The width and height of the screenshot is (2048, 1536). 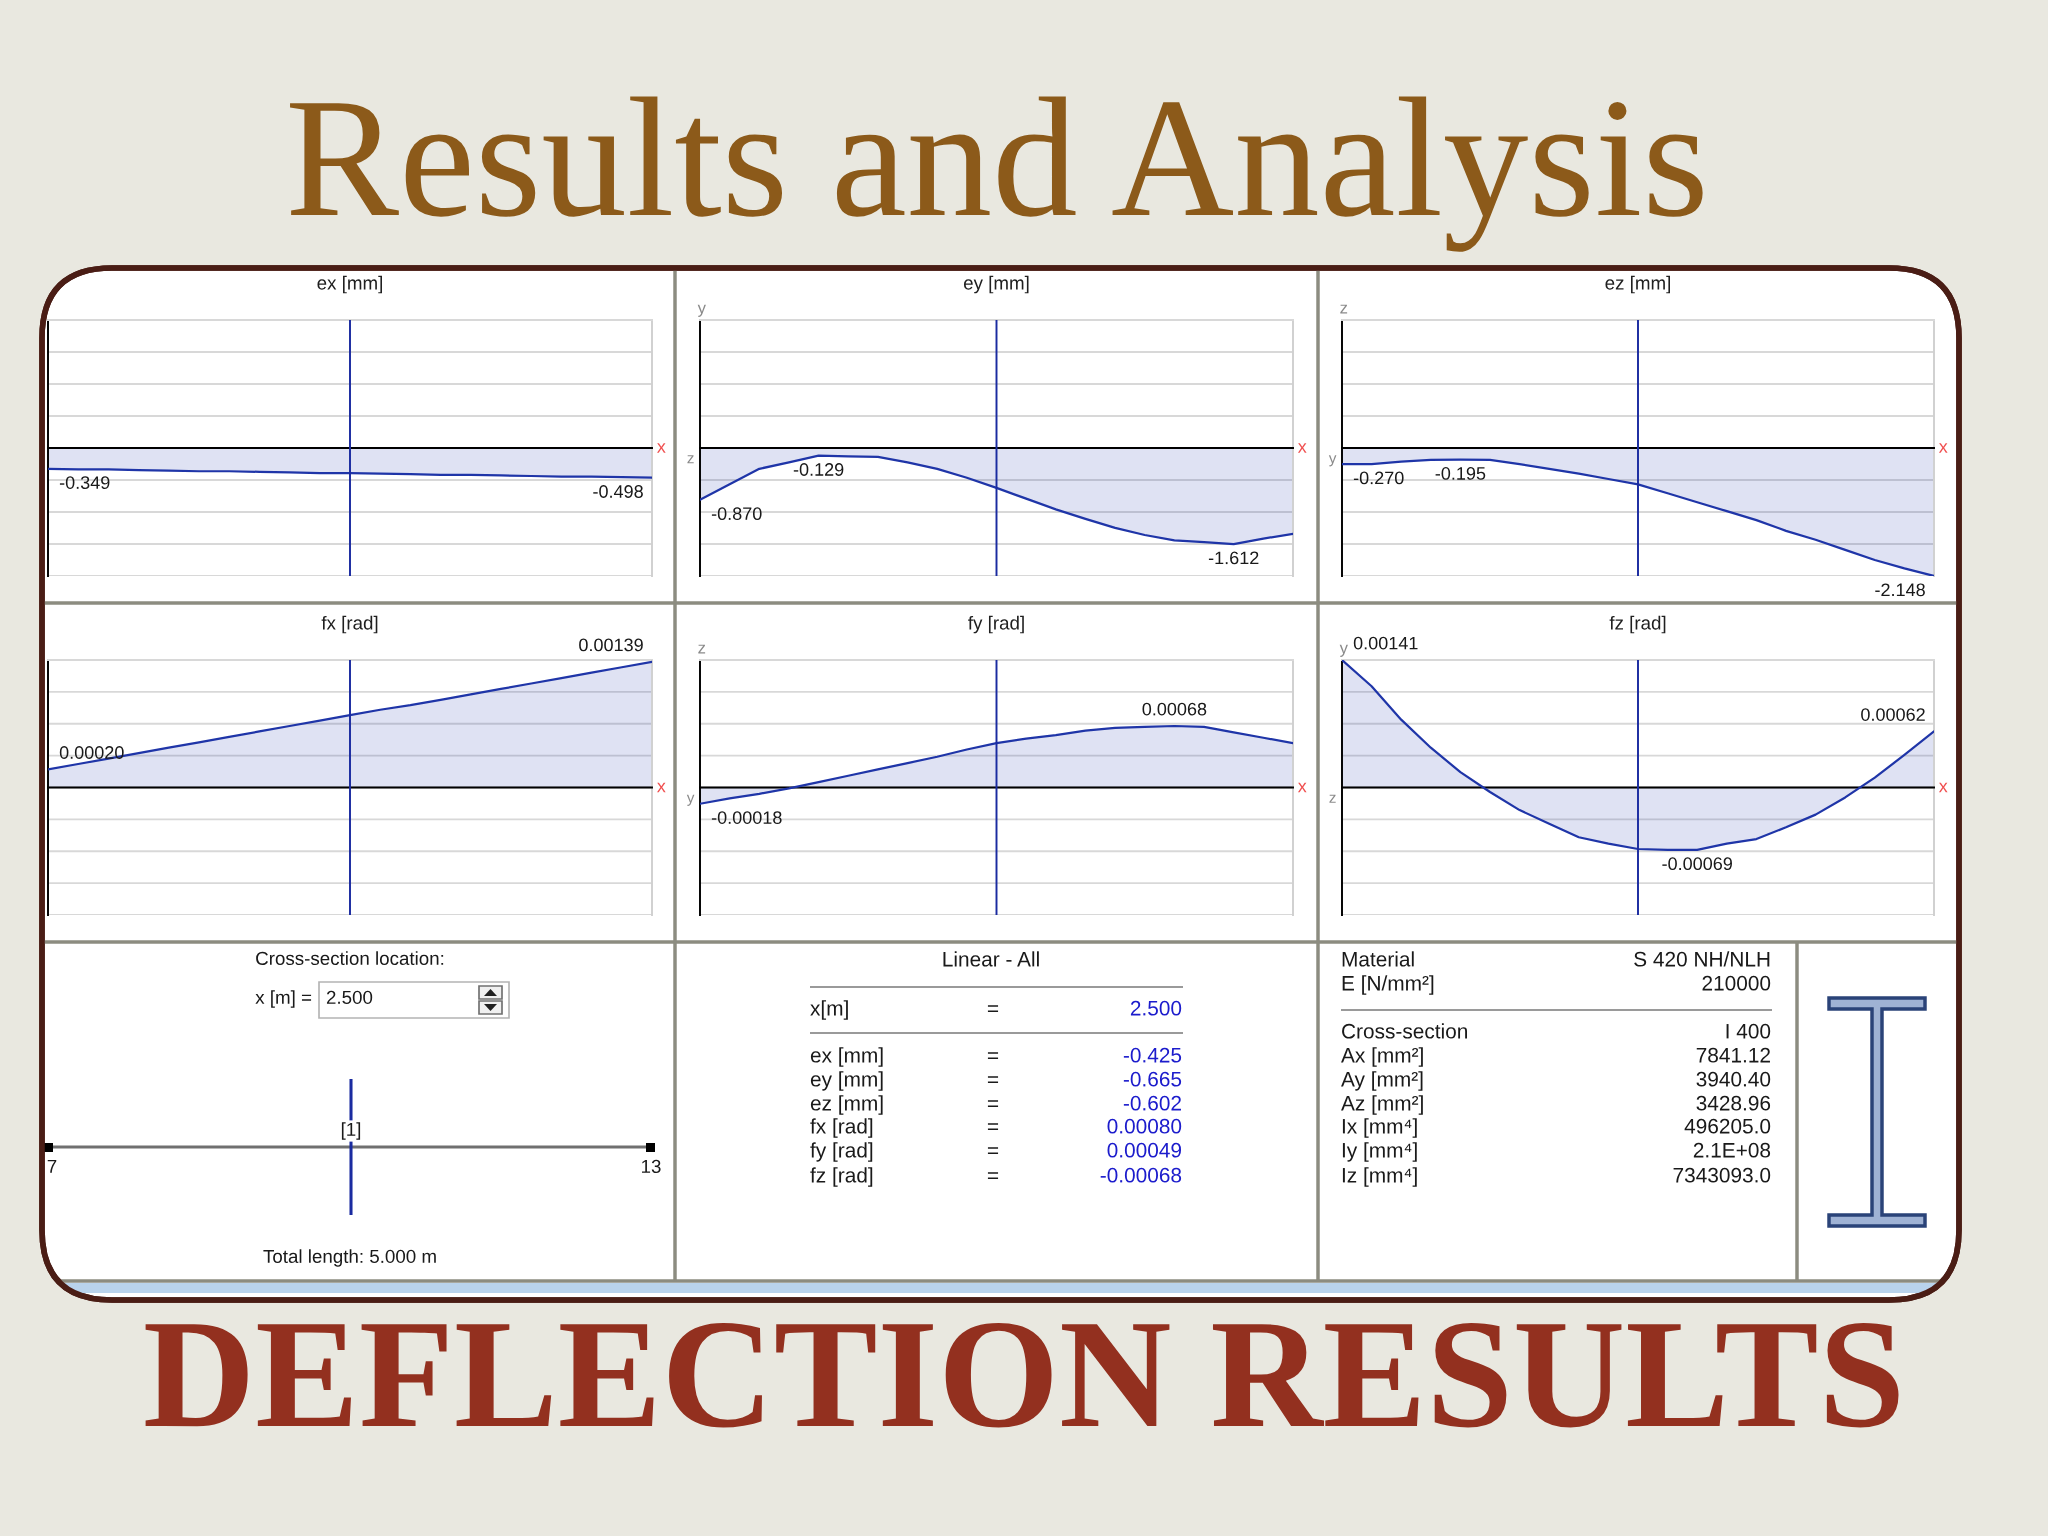 I want to click on data-label: -0.498, so click(x=618, y=491).